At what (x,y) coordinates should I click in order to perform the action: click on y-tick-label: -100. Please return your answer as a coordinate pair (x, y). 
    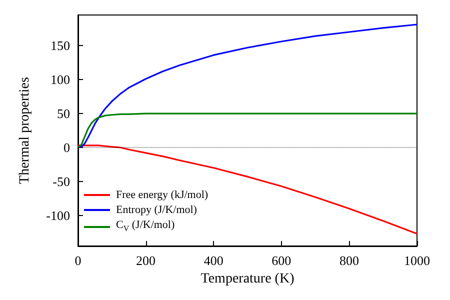
    Looking at the image, I should click on (58, 215).